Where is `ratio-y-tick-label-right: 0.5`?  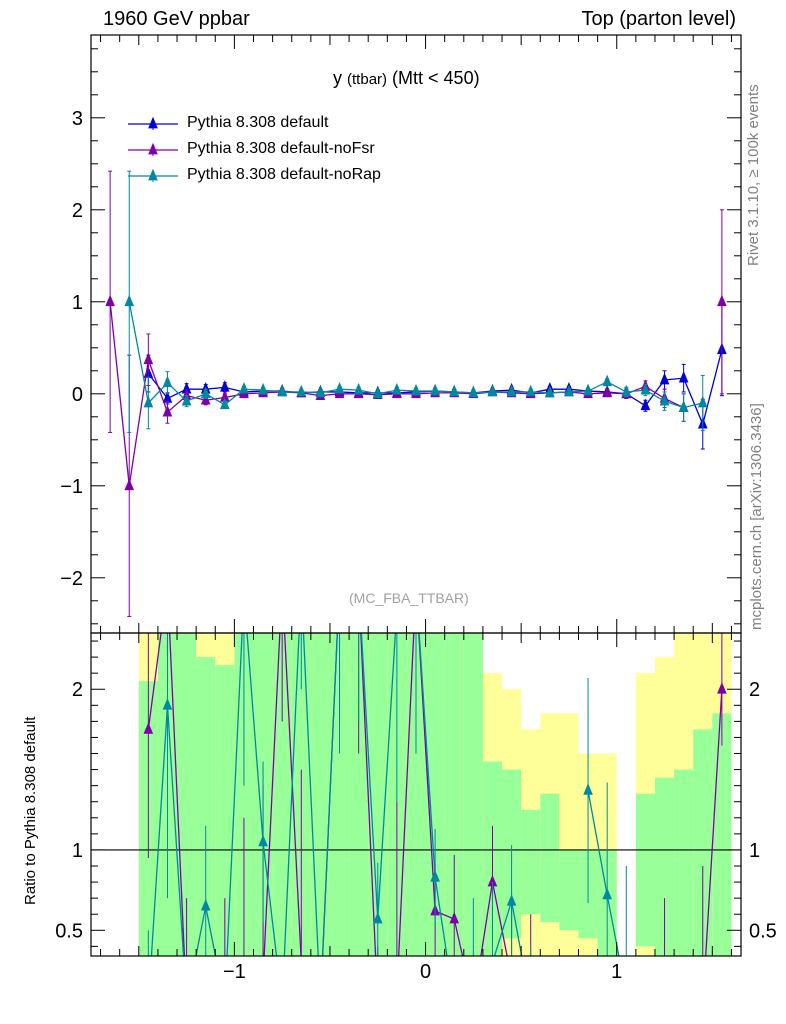 ratio-y-tick-label-right: 0.5 is located at coordinates (763, 931).